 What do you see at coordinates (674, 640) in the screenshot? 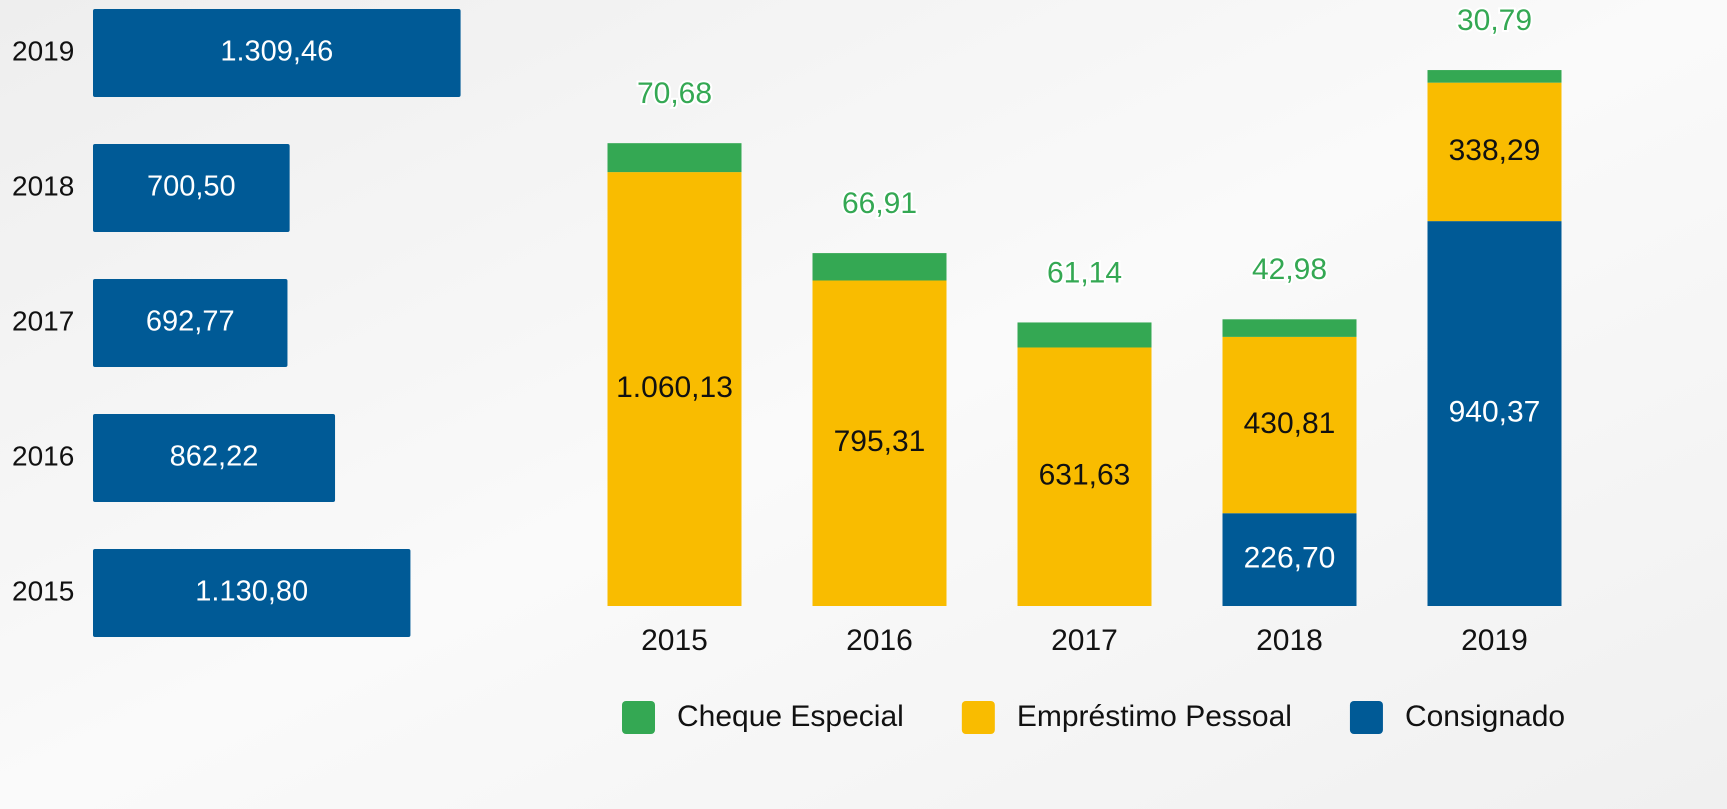
I see `x-tick-label: 2015` at bounding box center [674, 640].